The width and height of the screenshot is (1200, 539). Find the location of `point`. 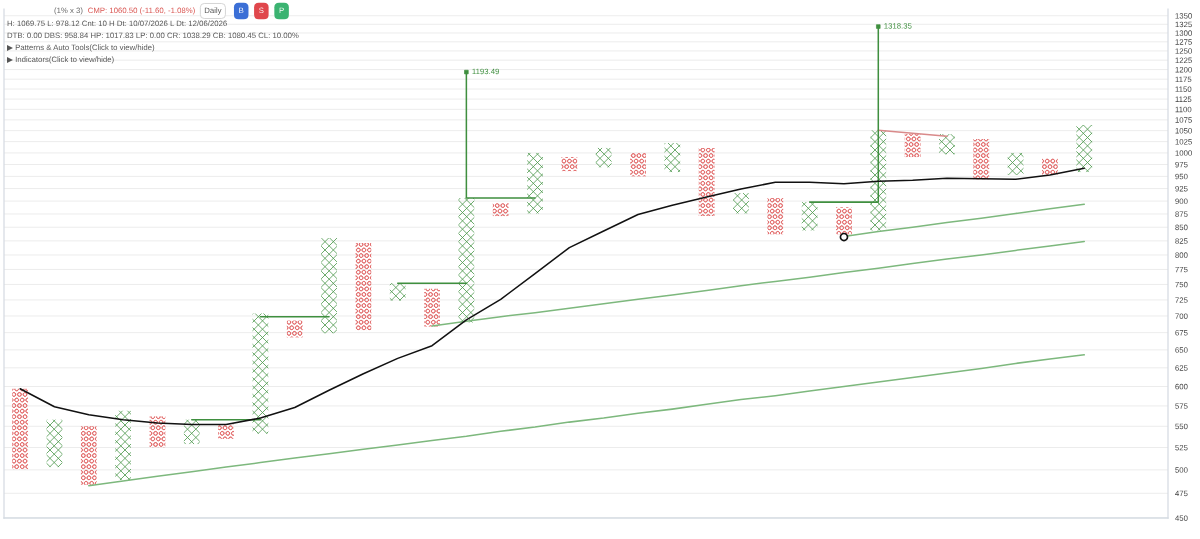

point is located at coordinates (844, 237).